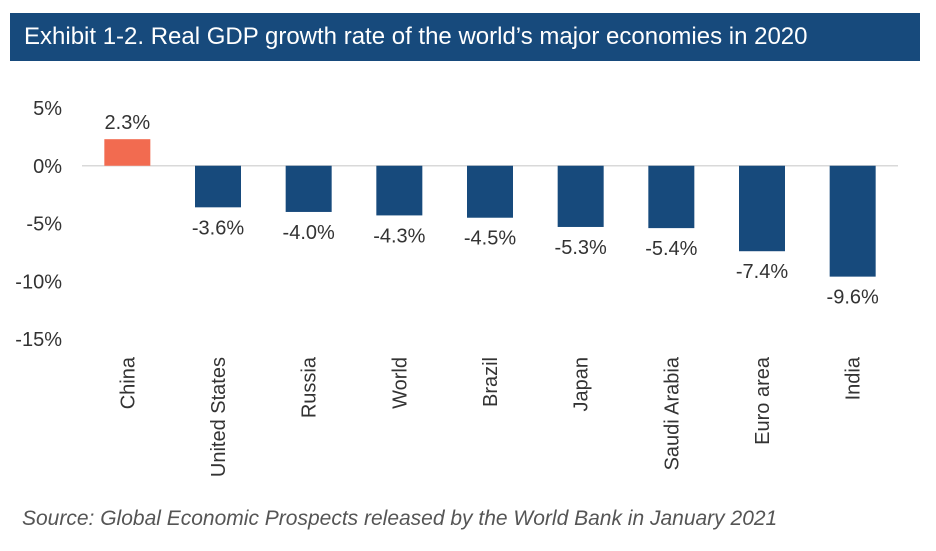 The height and width of the screenshot is (551, 936). What do you see at coordinates (671, 249) in the screenshot?
I see `data-label: -5.4%` at bounding box center [671, 249].